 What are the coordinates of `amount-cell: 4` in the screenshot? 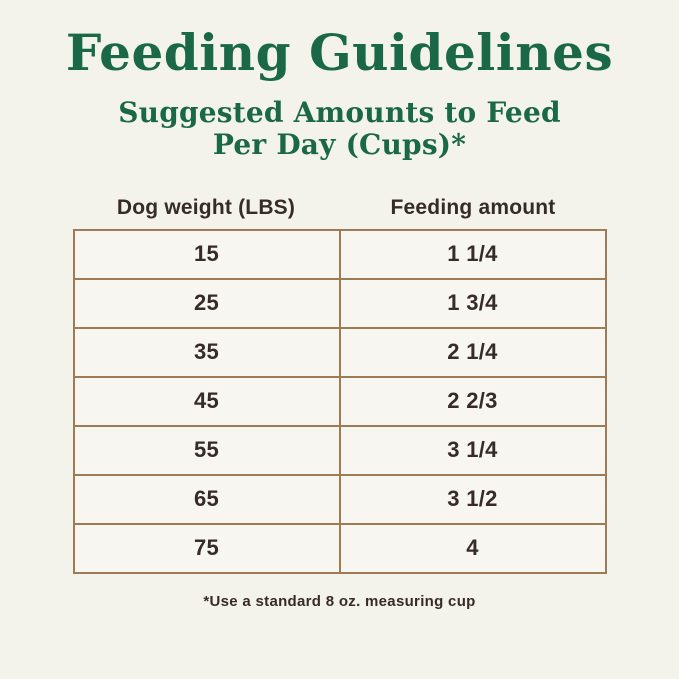 It's located at (472, 548).